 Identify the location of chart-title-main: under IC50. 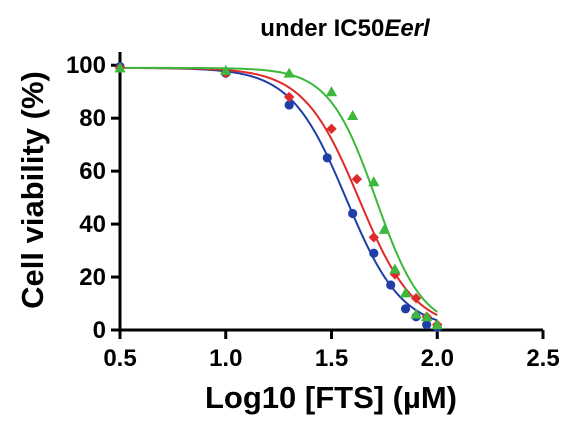
(322, 28).